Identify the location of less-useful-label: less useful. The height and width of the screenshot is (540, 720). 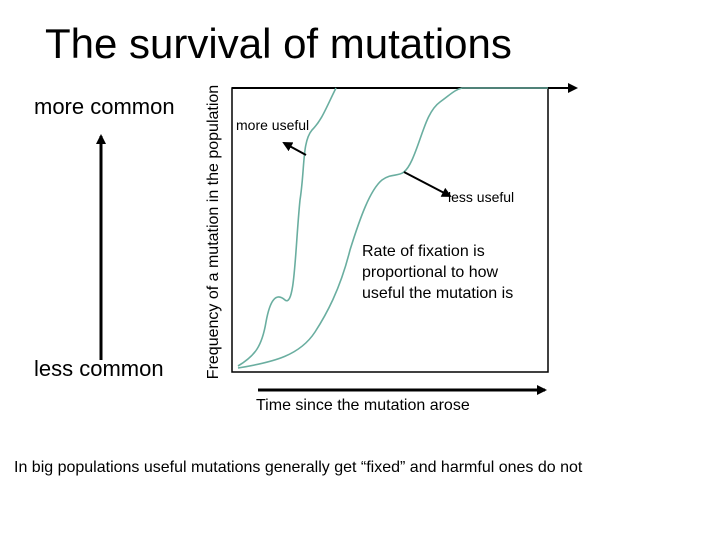
(481, 197).